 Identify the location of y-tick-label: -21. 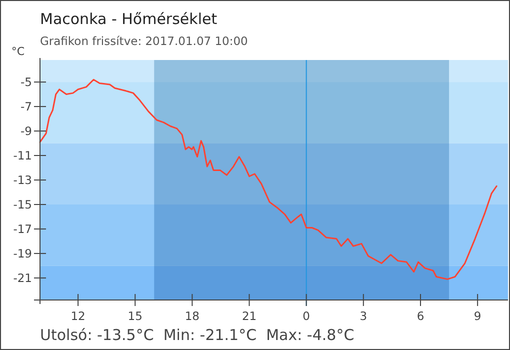
(22, 277).